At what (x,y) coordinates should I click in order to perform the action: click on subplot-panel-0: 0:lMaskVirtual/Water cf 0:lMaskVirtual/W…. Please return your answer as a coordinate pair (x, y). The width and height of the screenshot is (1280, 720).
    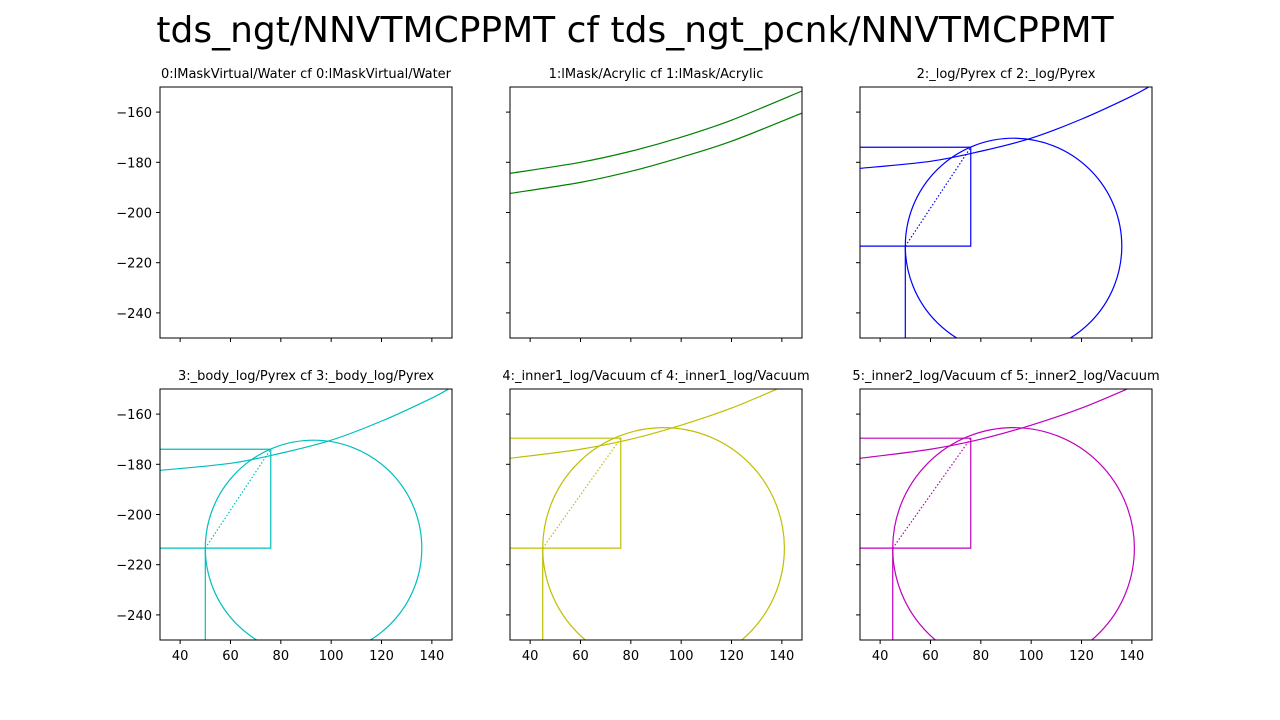
    Looking at the image, I should click on (284, 204).